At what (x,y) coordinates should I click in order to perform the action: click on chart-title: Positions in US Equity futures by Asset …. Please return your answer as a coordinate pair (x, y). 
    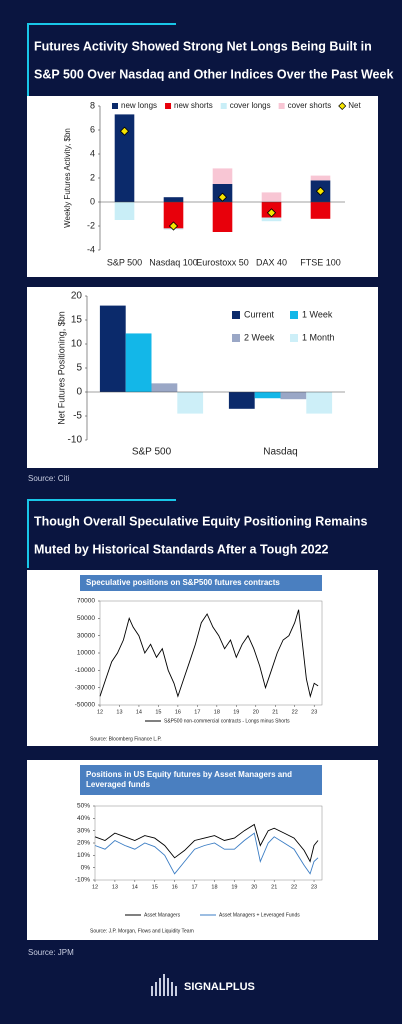
    Looking at the image, I should click on (189, 779).